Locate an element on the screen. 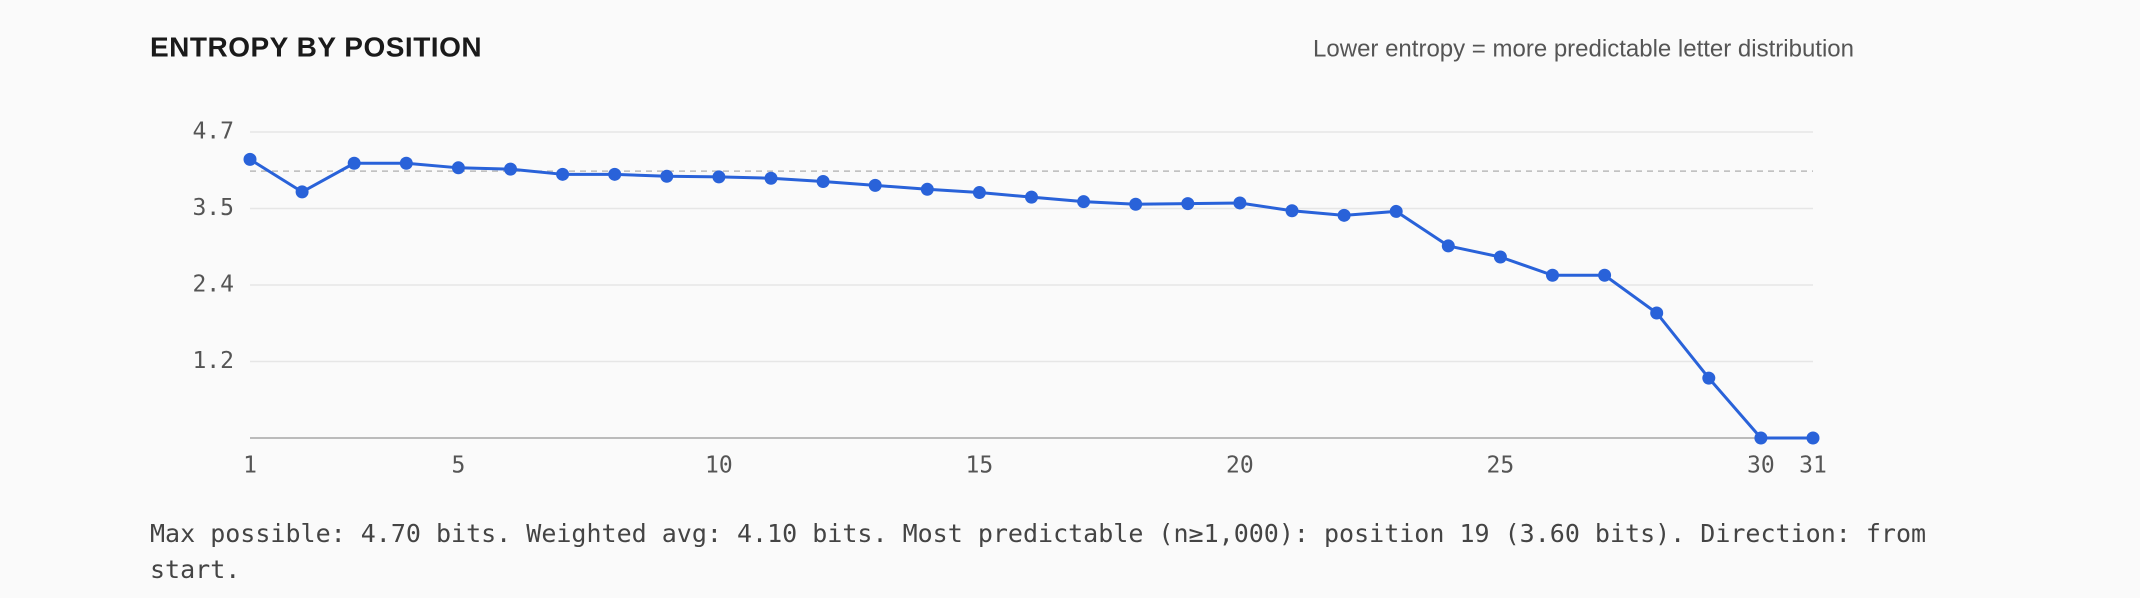  x-tick-label: 10 is located at coordinates (719, 466).